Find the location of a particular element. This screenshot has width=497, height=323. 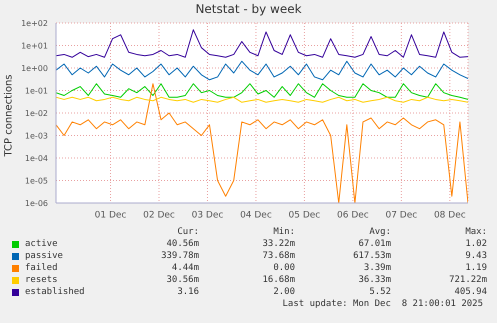

text: 4.44m is located at coordinates (184, 268).